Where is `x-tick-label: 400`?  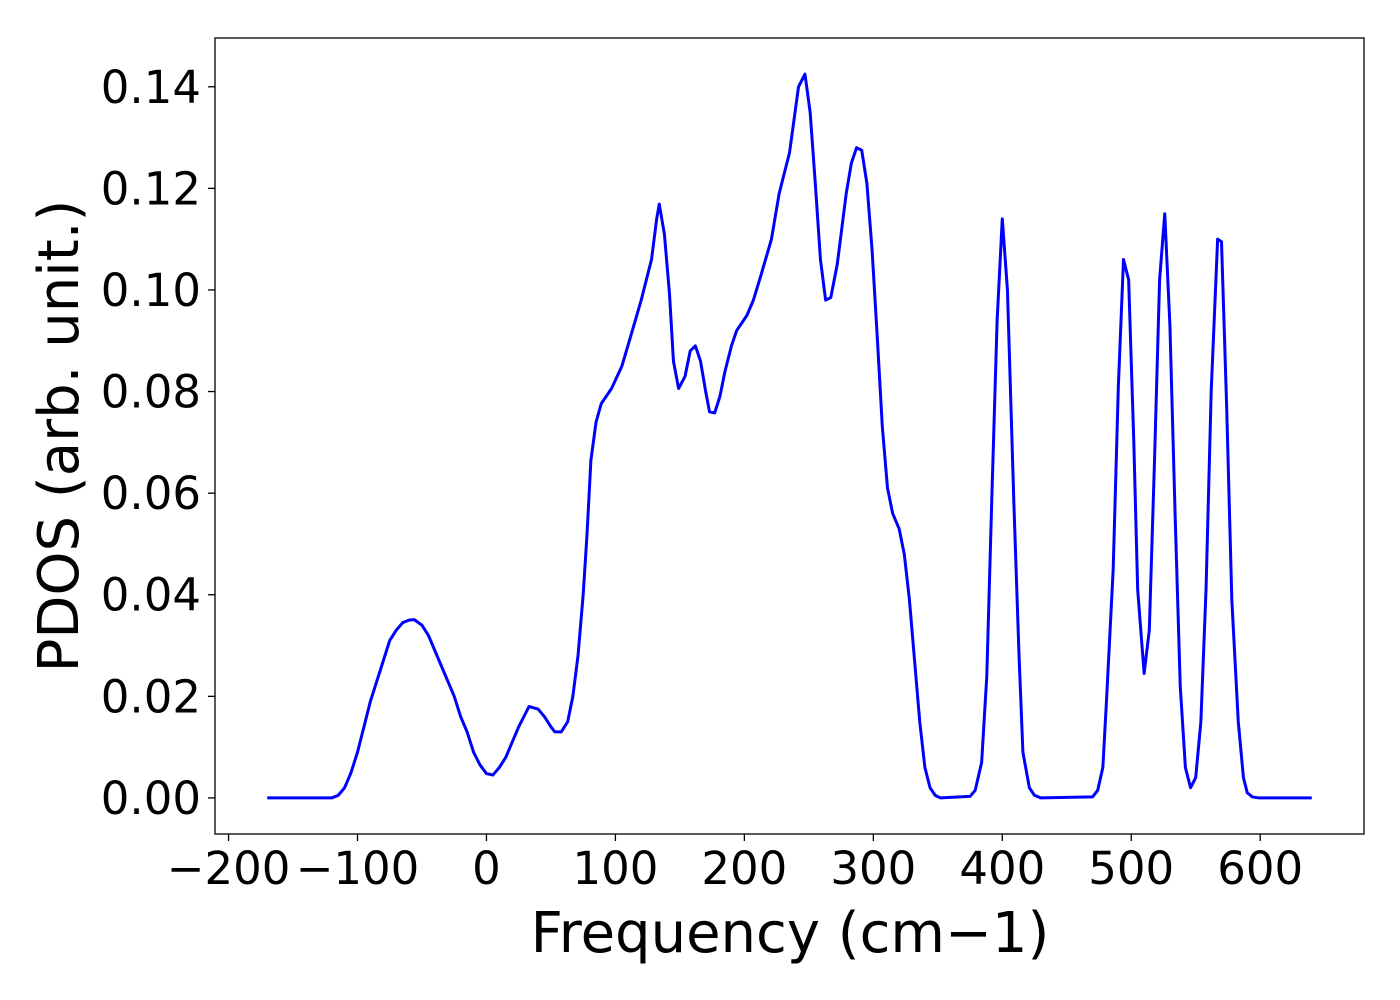 x-tick-label: 400 is located at coordinates (1002, 868).